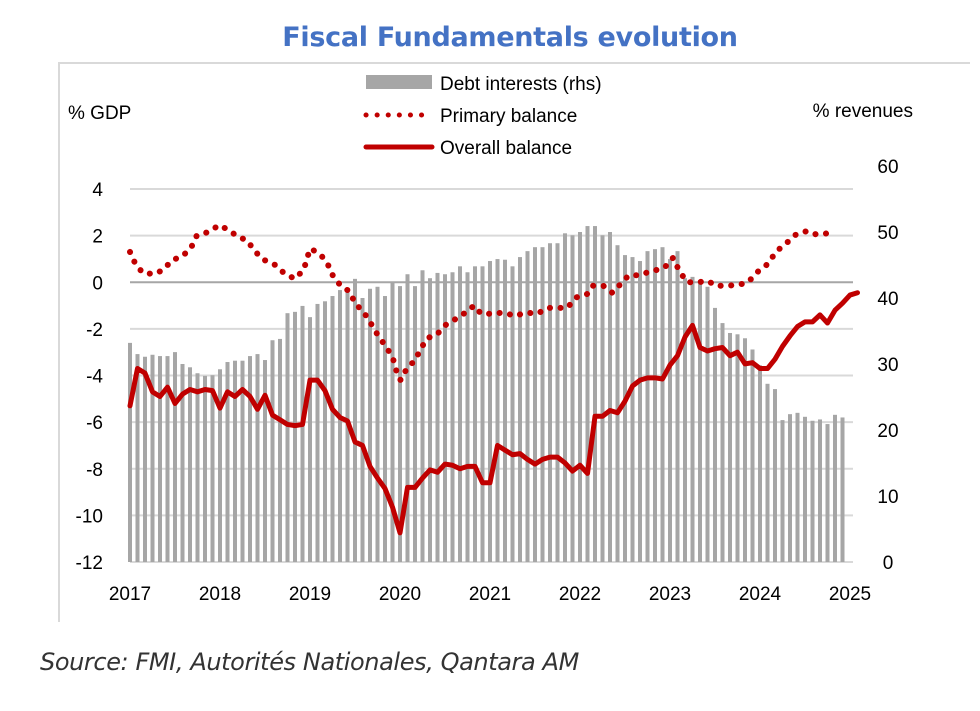 This screenshot has height=711, width=980. I want to click on x-axis-ticks: 2017 2018 2019 2020 2021 2022 2023 2024 2025, so click(490, 594).